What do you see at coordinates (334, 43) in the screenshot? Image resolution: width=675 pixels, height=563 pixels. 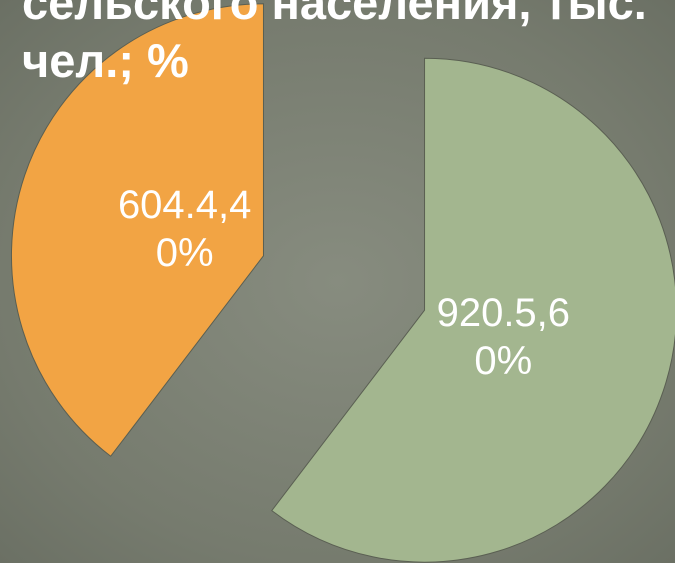 I see `chart-title: сельского населения, тыс. чел.; %` at bounding box center [334, 43].